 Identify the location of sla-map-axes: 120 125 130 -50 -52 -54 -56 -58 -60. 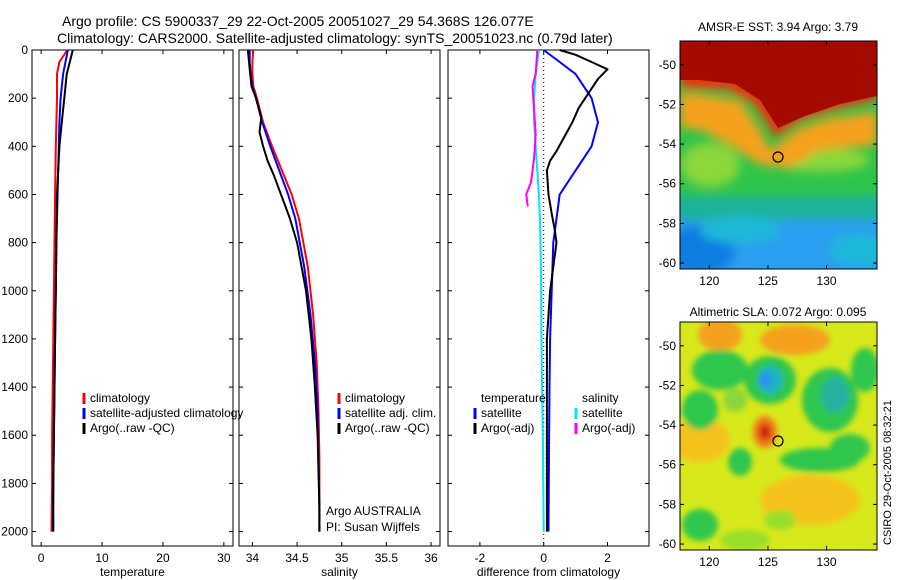
(768, 445).